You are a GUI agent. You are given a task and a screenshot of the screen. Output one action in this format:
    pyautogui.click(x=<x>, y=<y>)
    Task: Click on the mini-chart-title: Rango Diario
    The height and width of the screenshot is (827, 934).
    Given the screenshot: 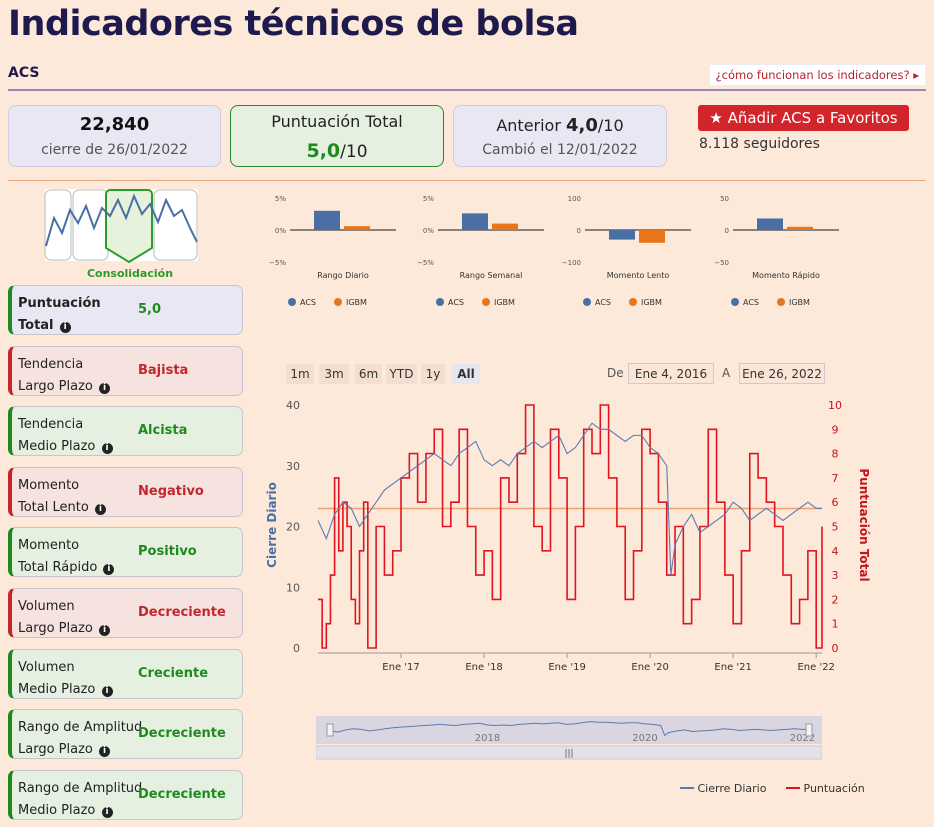 What is the action you would take?
    pyautogui.click(x=343, y=275)
    